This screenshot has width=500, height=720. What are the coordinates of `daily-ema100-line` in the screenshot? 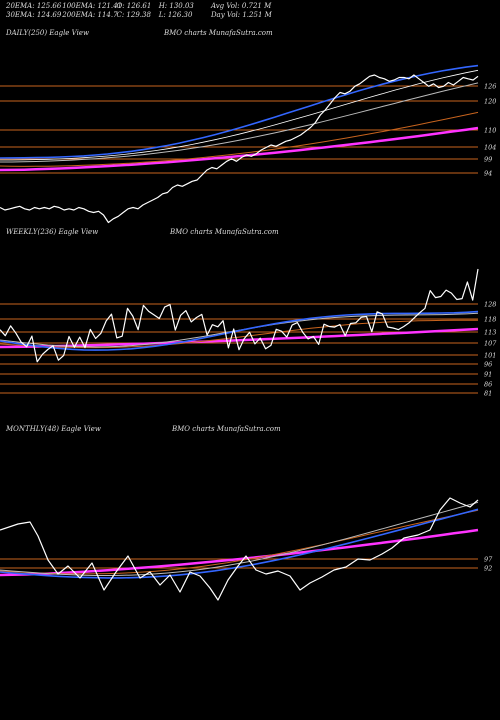 It's located at (239, 139).